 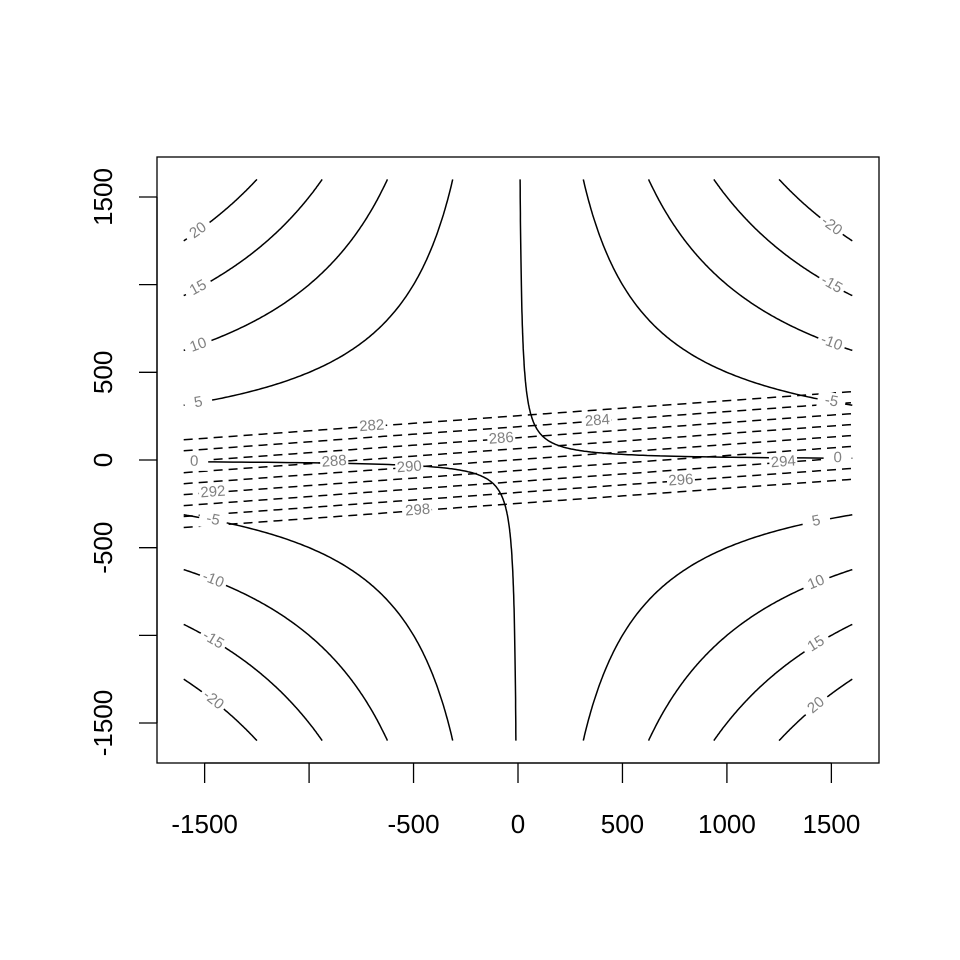 I want to click on contour-label: 298, so click(x=418, y=510).